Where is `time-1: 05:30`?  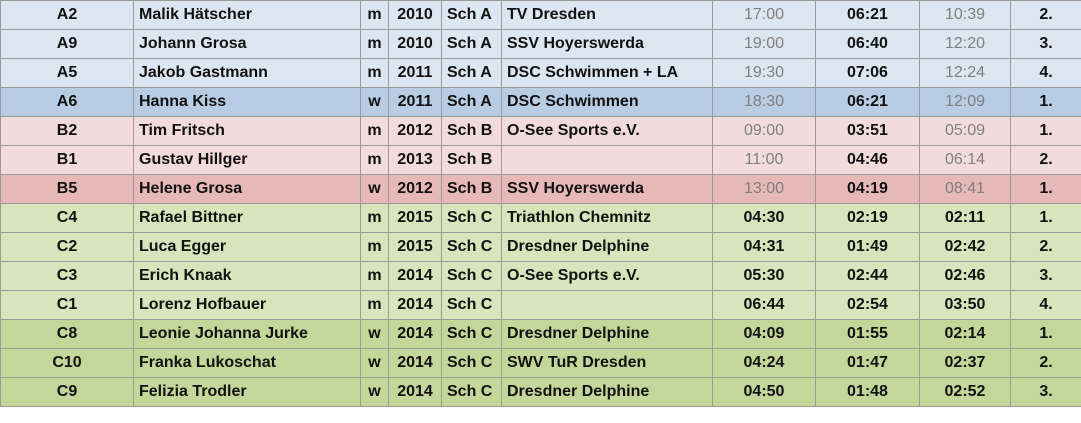
time-1: 05:30 is located at coordinates (764, 276).